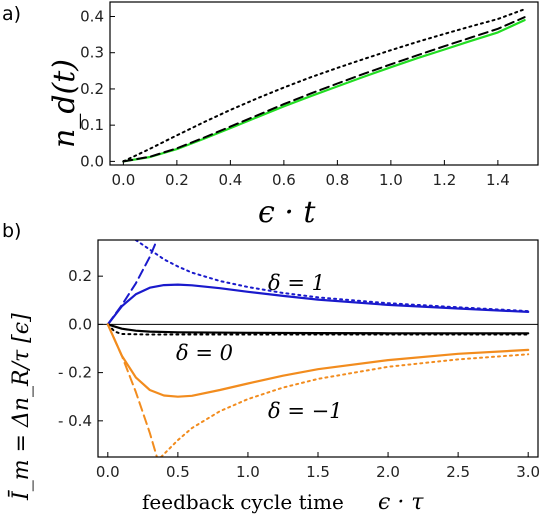 The height and width of the screenshot is (519, 540). What do you see at coordinates (401, 502) in the screenshot?
I see `panel-b-x-axis-symbol: ϵ · τ` at bounding box center [401, 502].